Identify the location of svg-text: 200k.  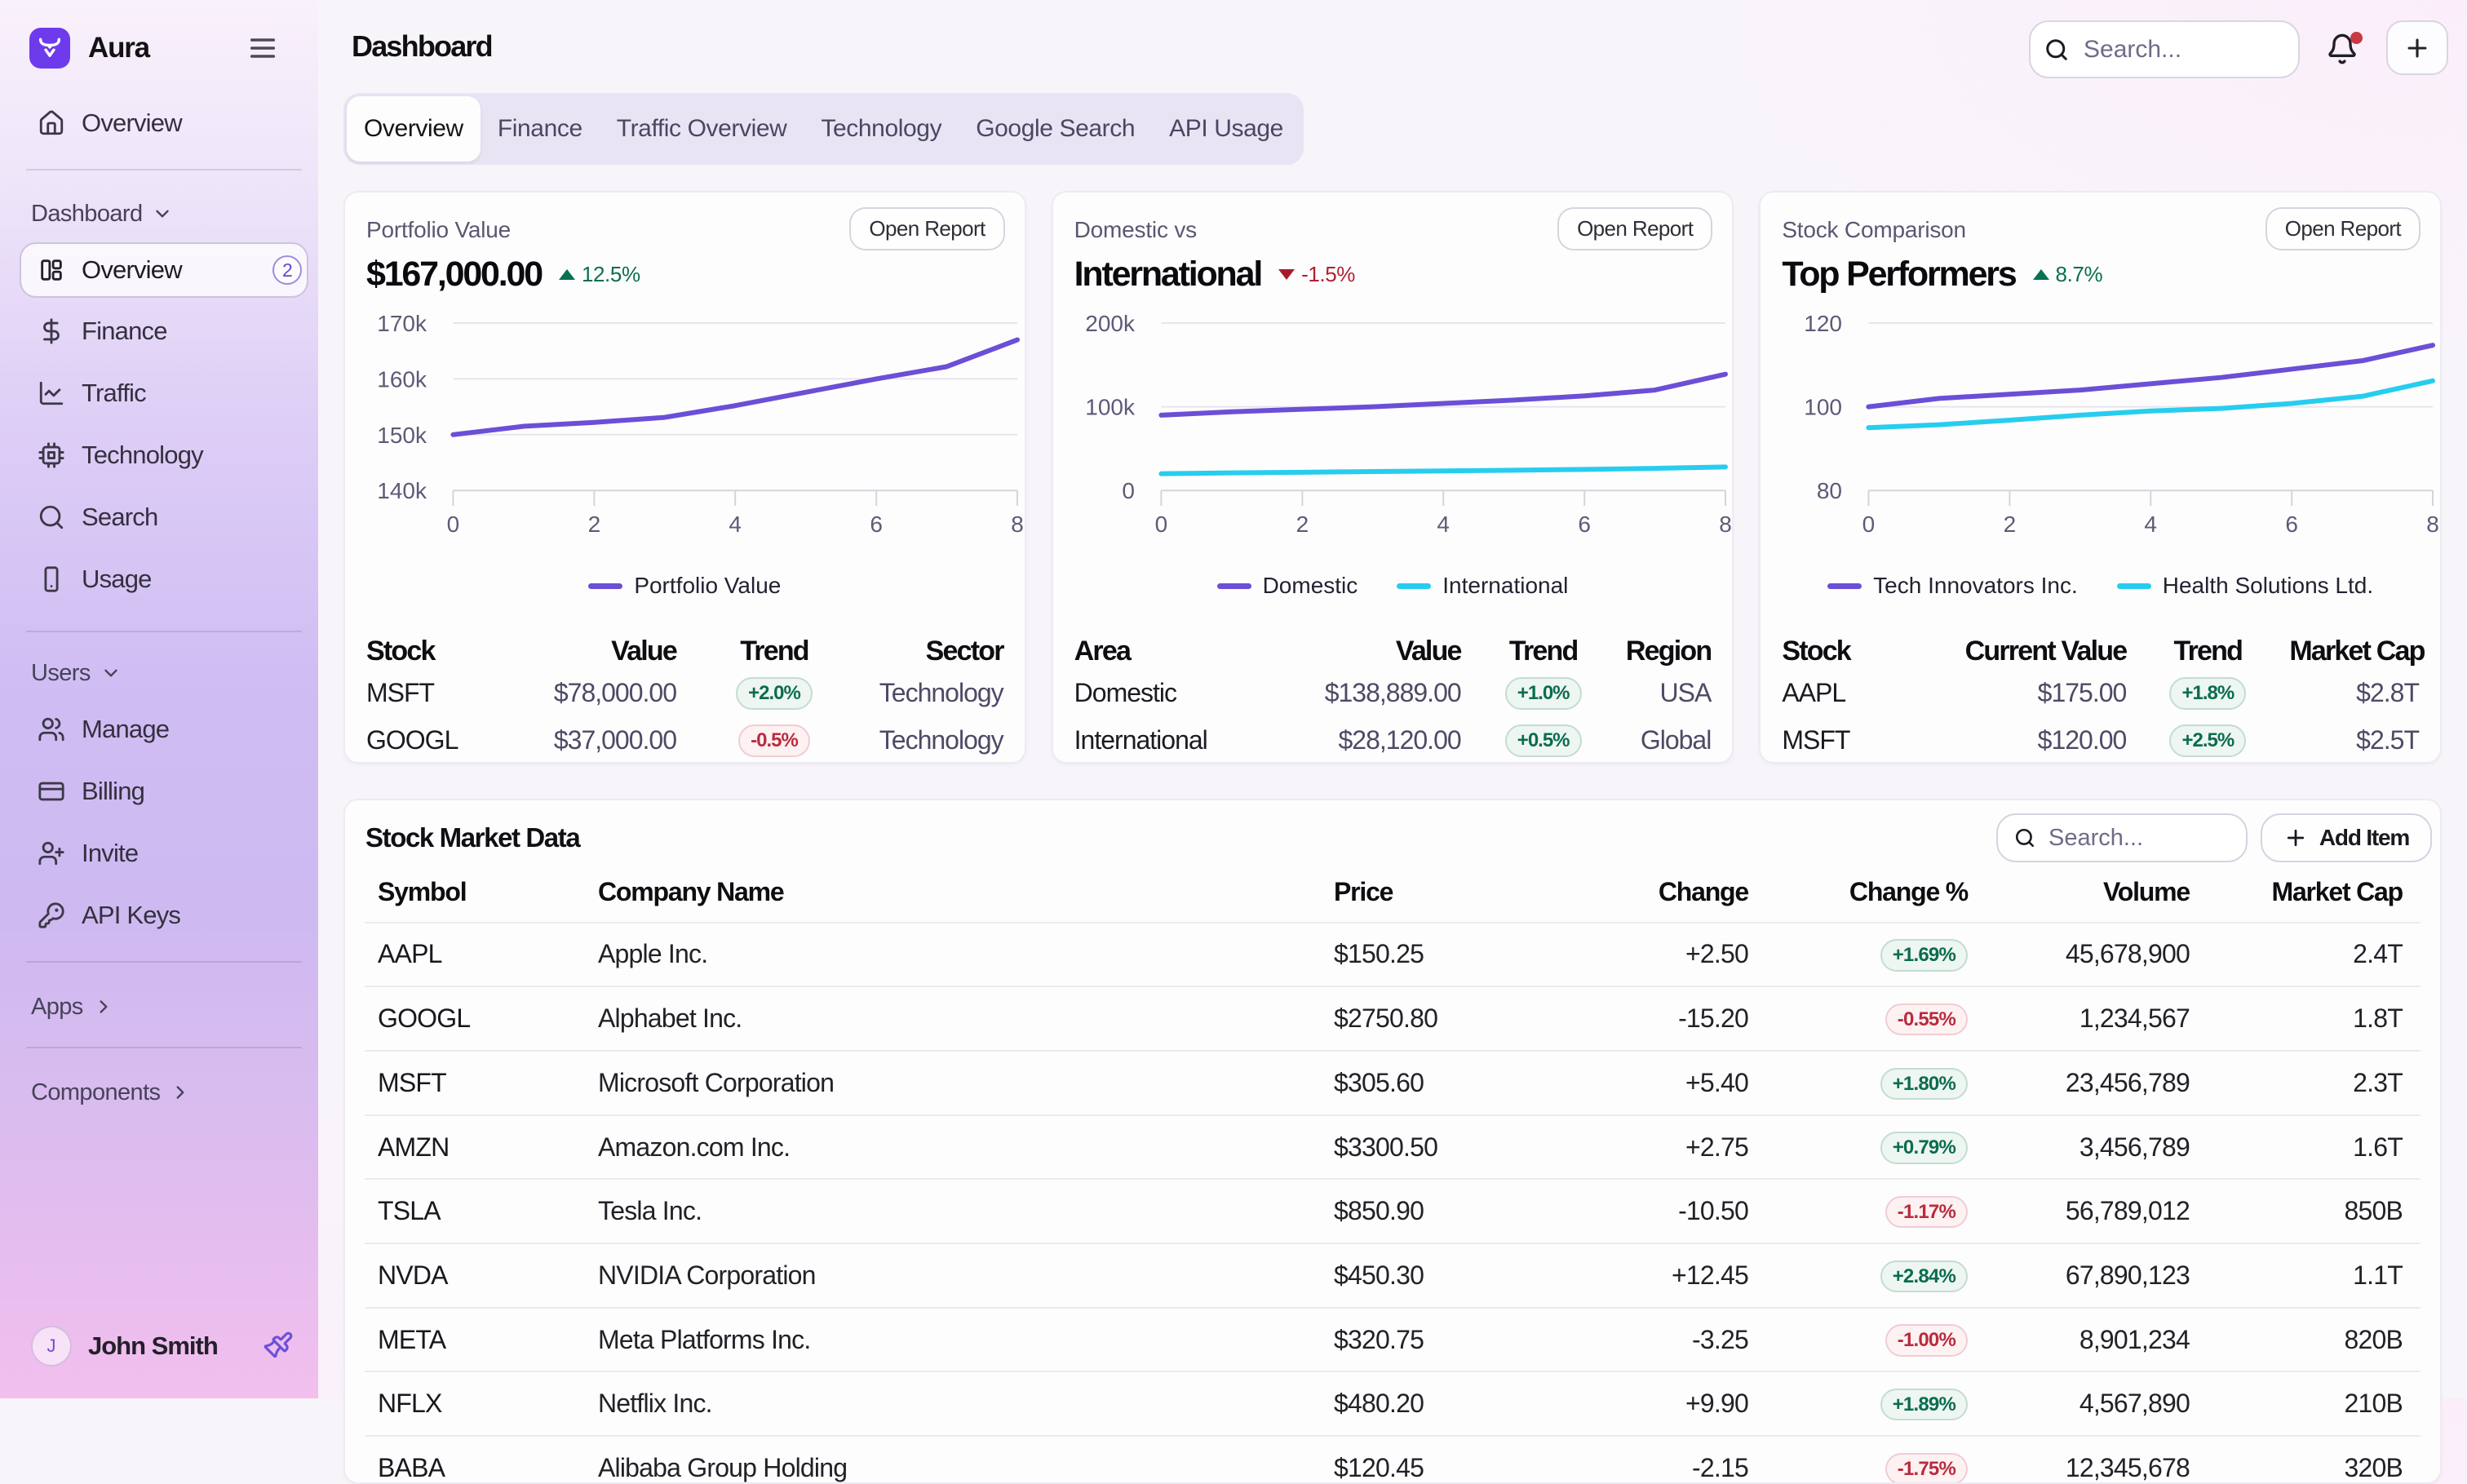
(1110, 323).